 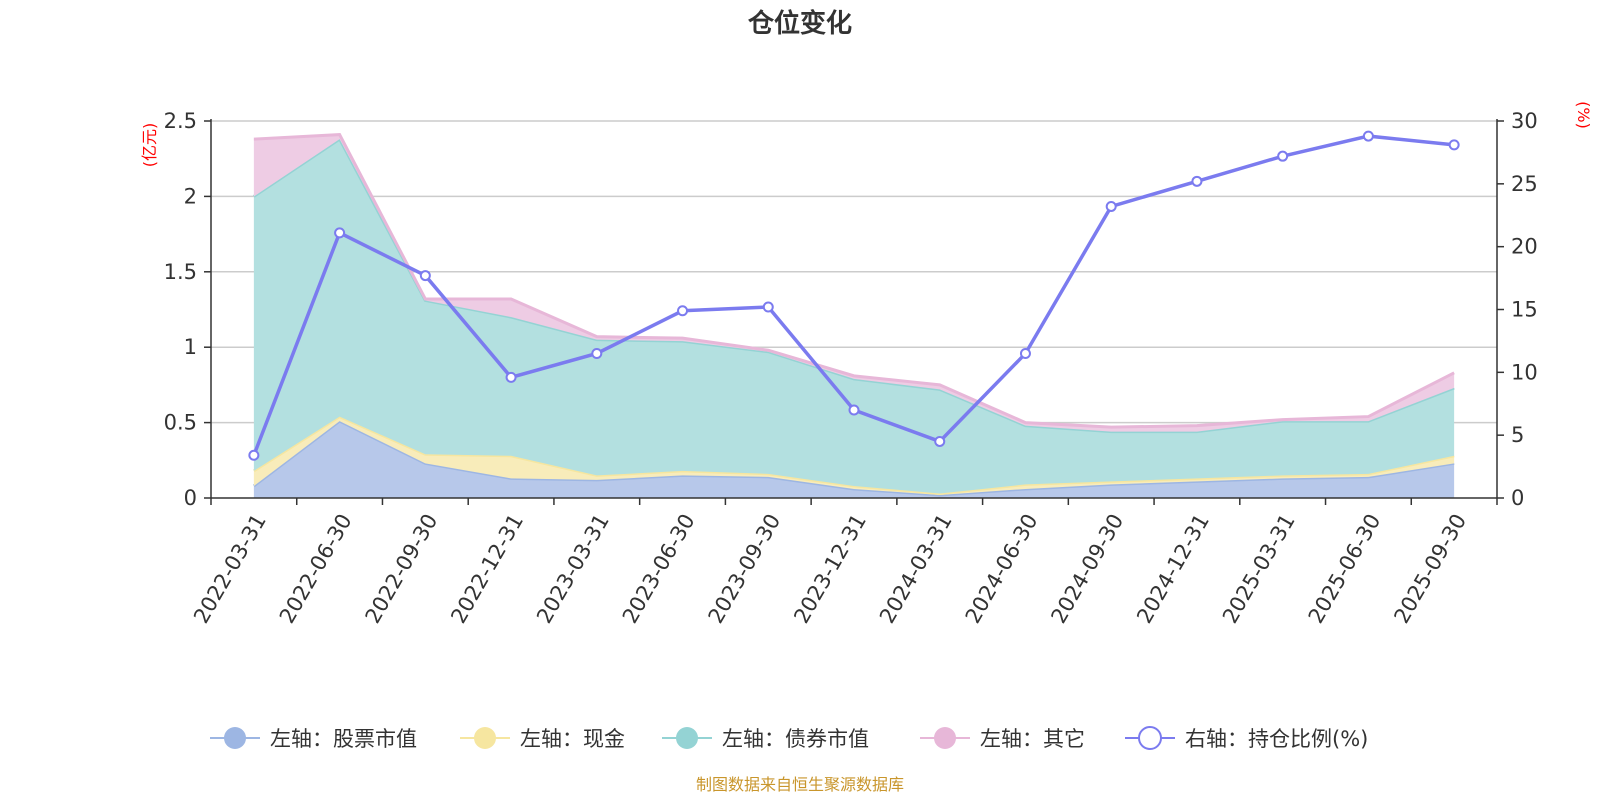 I want to click on x-axis-tick-label-1: 2022-06-30, so click(x=316, y=569).